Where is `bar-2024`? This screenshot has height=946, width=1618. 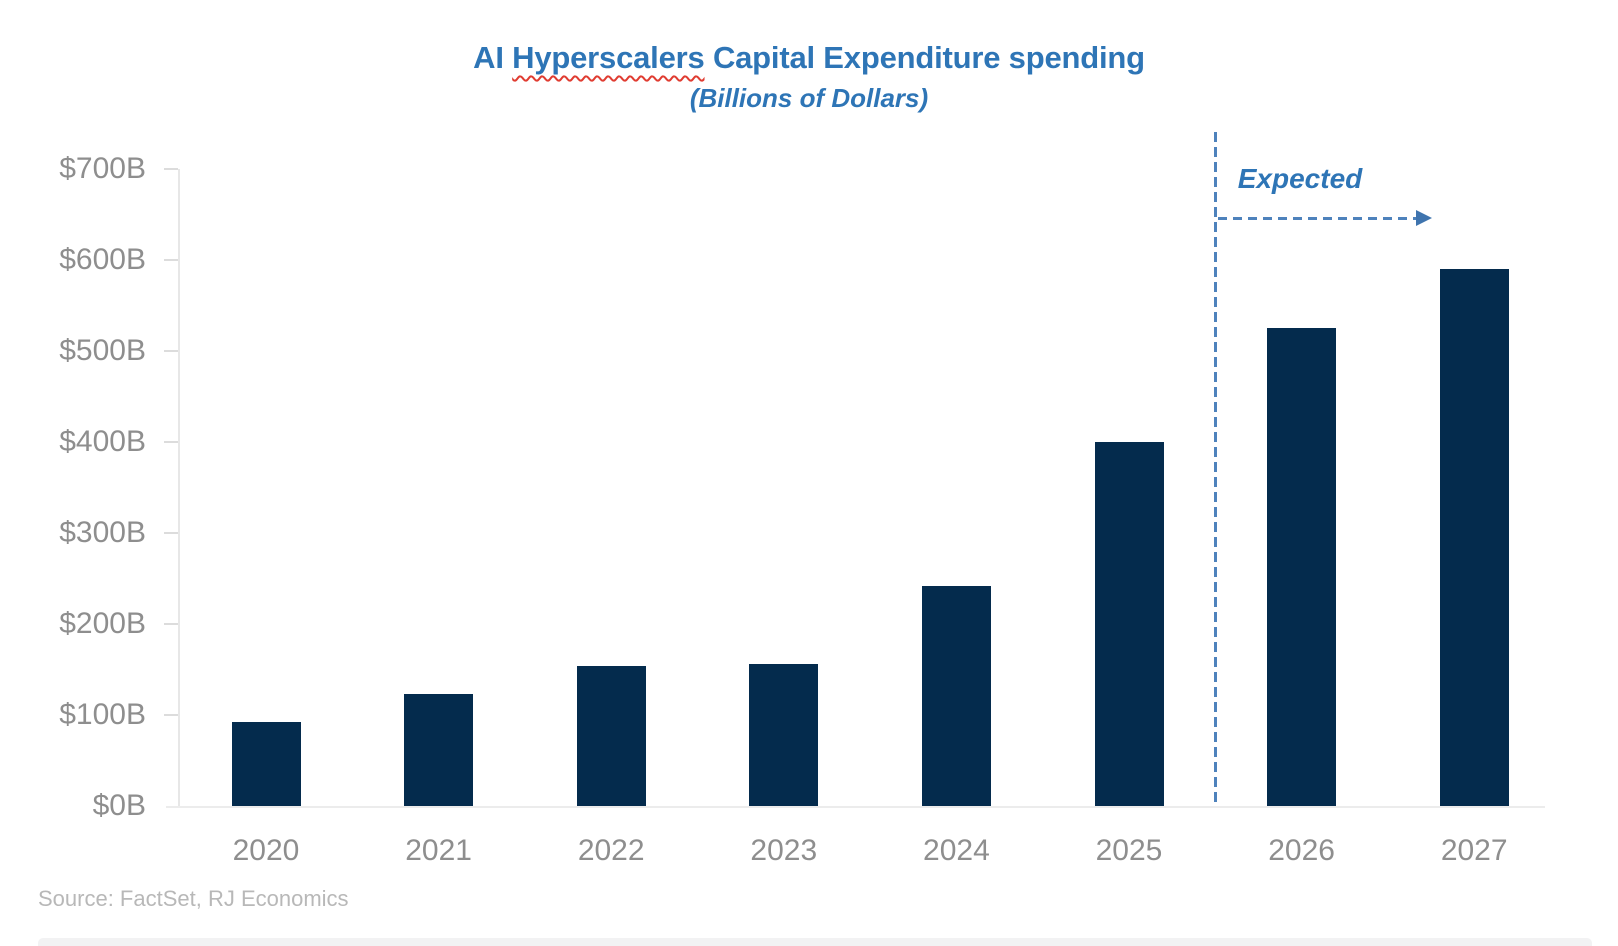
bar-2024 is located at coordinates (956, 695).